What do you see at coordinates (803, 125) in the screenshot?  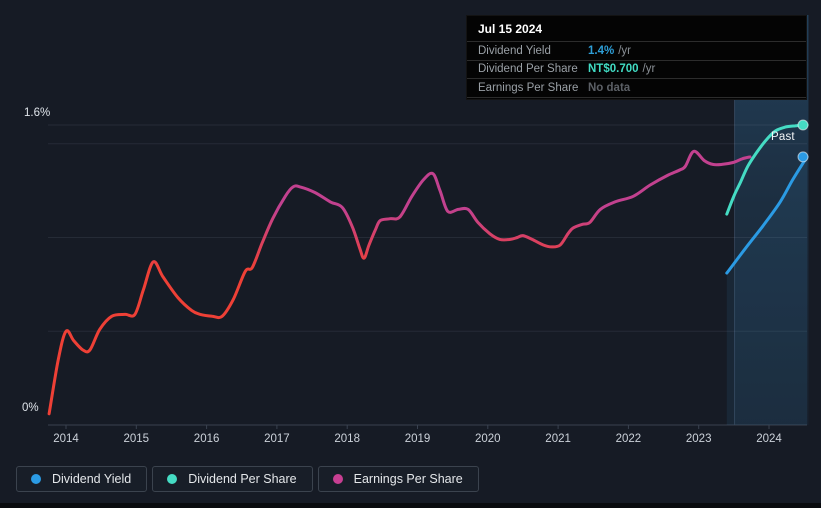 I see `dps-endpoint-dot` at bounding box center [803, 125].